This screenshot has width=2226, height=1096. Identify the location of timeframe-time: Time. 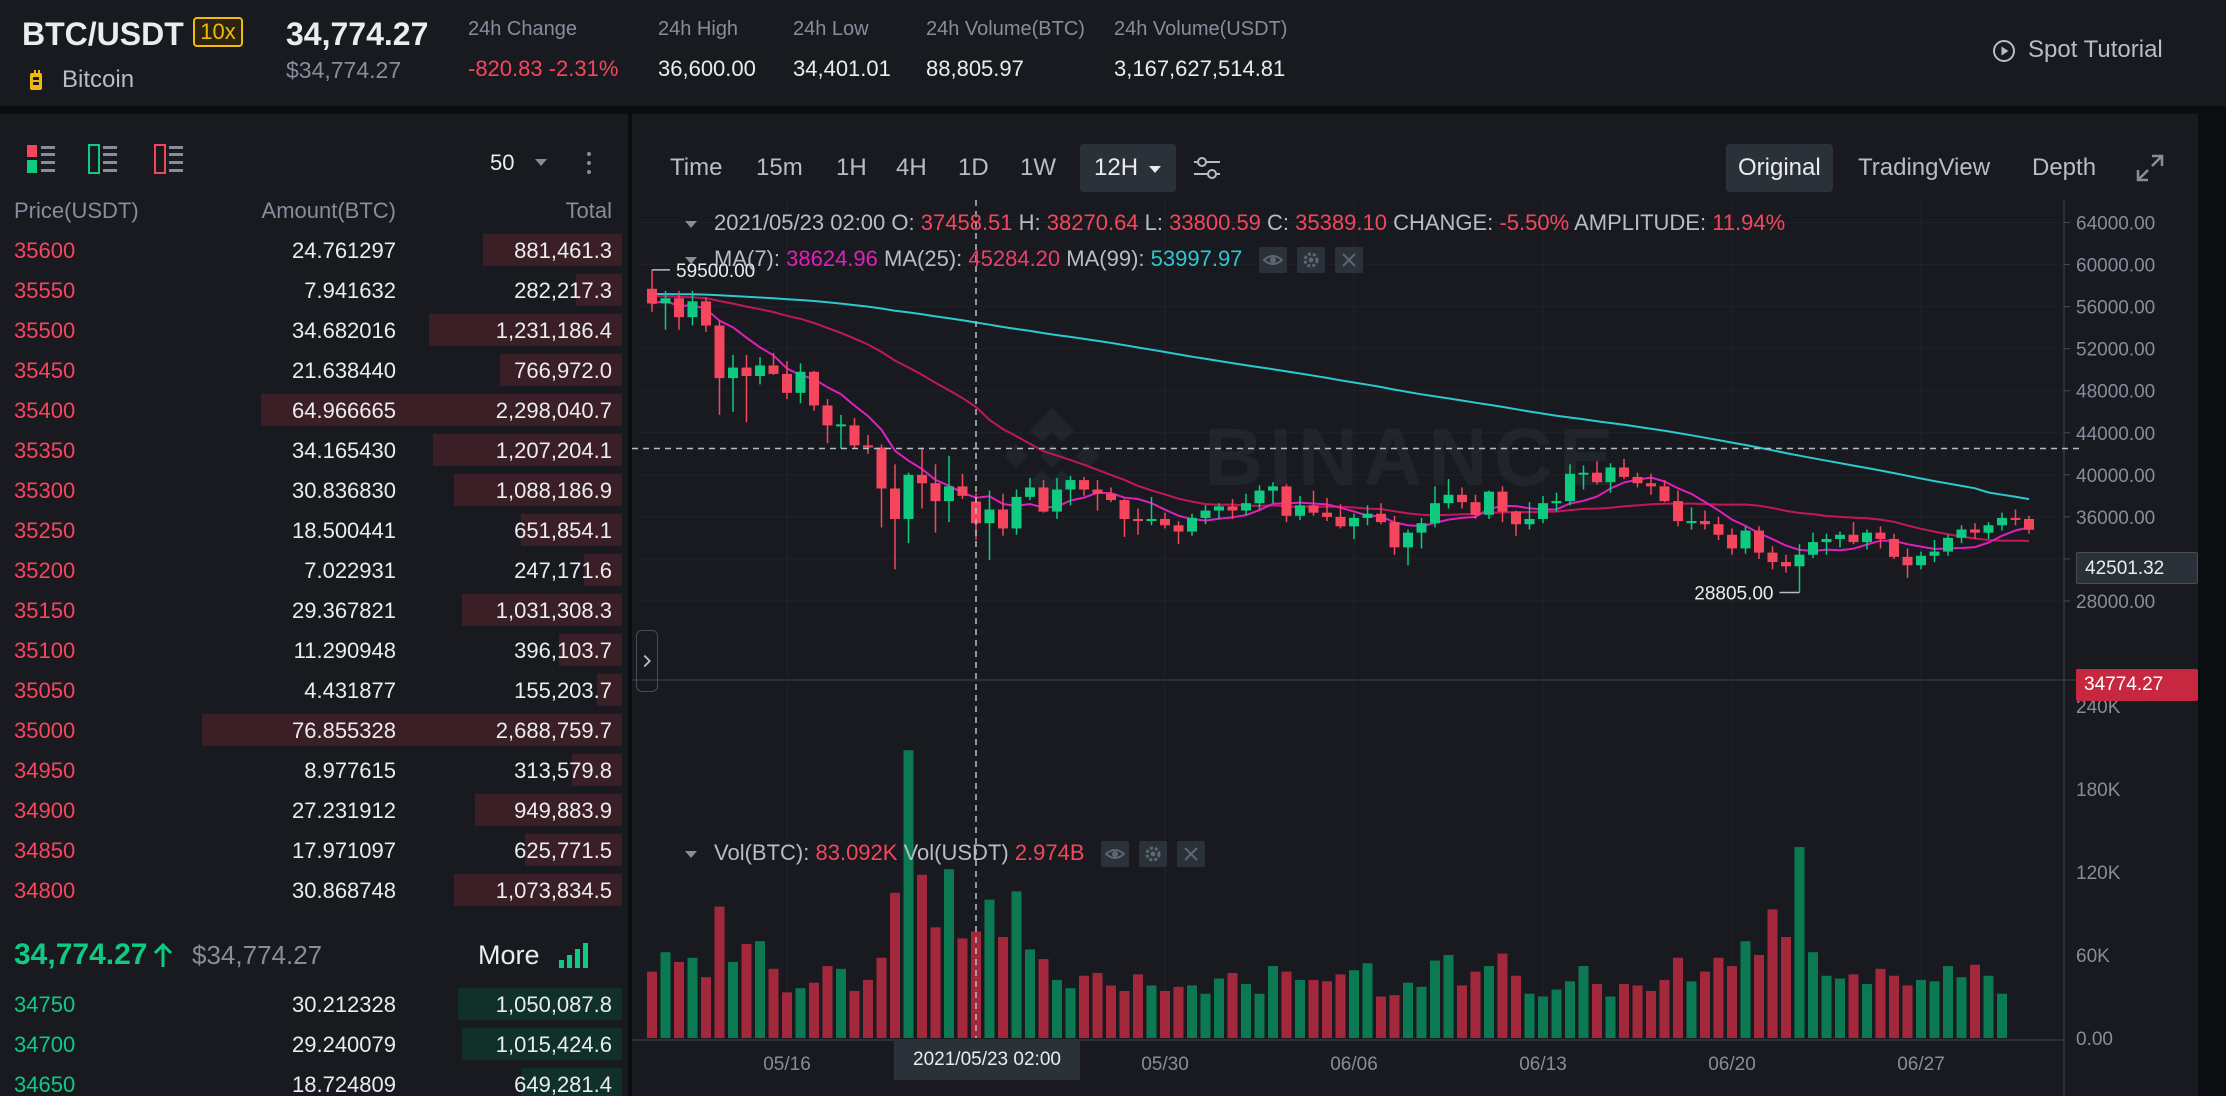
(696, 167).